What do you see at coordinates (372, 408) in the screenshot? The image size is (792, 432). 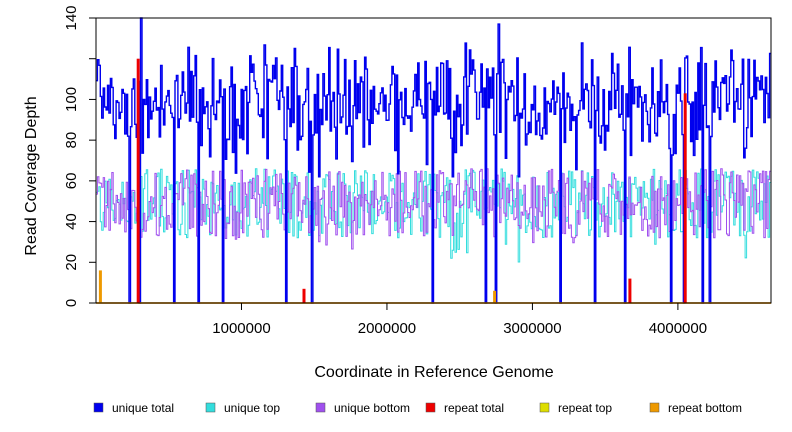 I see `legend-label: unique bottom` at bounding box center [372, 408].